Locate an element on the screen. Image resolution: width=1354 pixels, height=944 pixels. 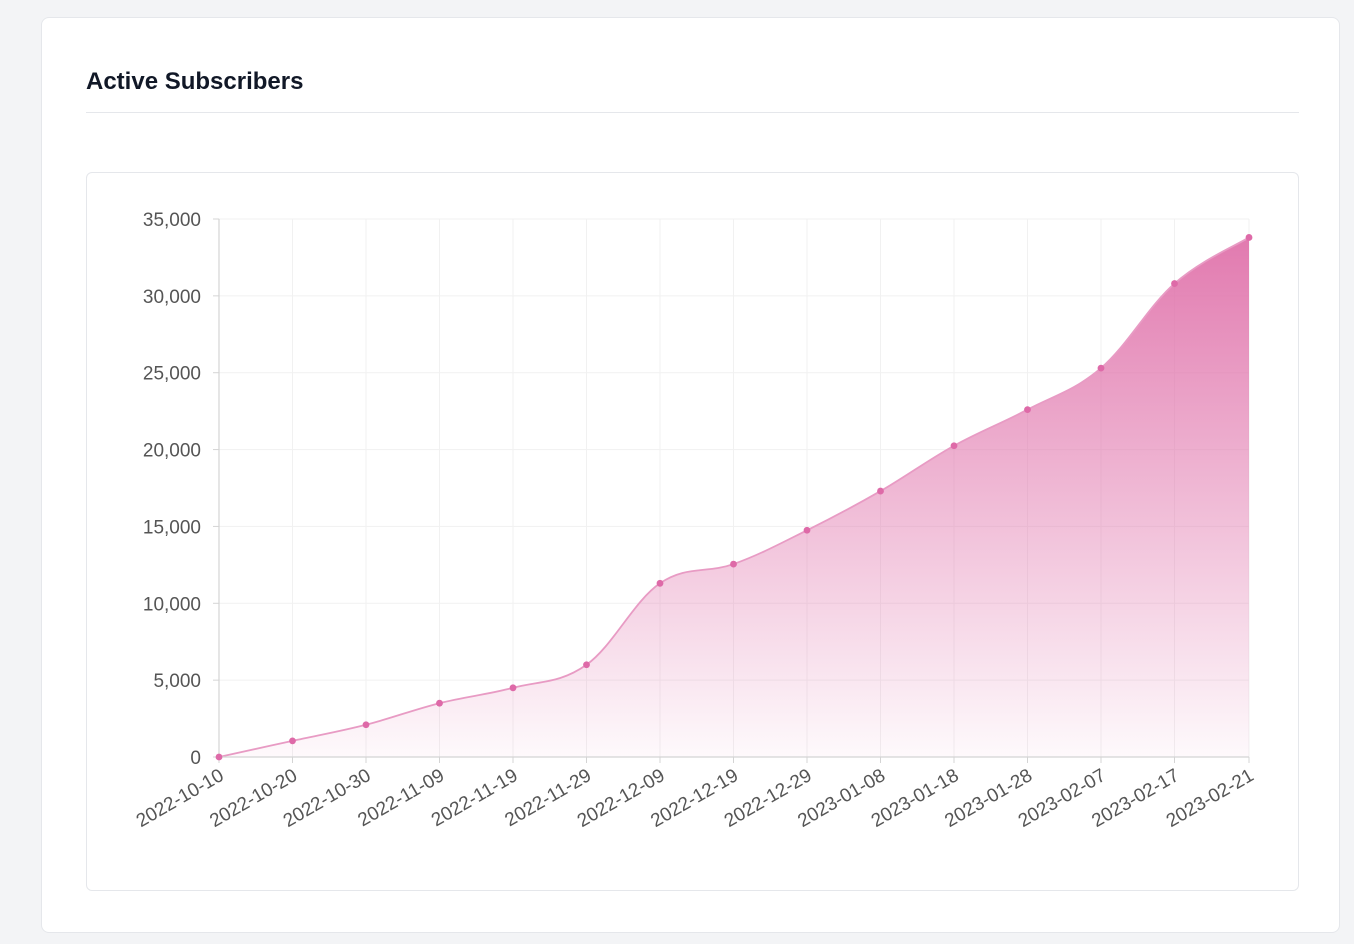
y-tick-label: 35,000 is located at coordinates (172, 220).